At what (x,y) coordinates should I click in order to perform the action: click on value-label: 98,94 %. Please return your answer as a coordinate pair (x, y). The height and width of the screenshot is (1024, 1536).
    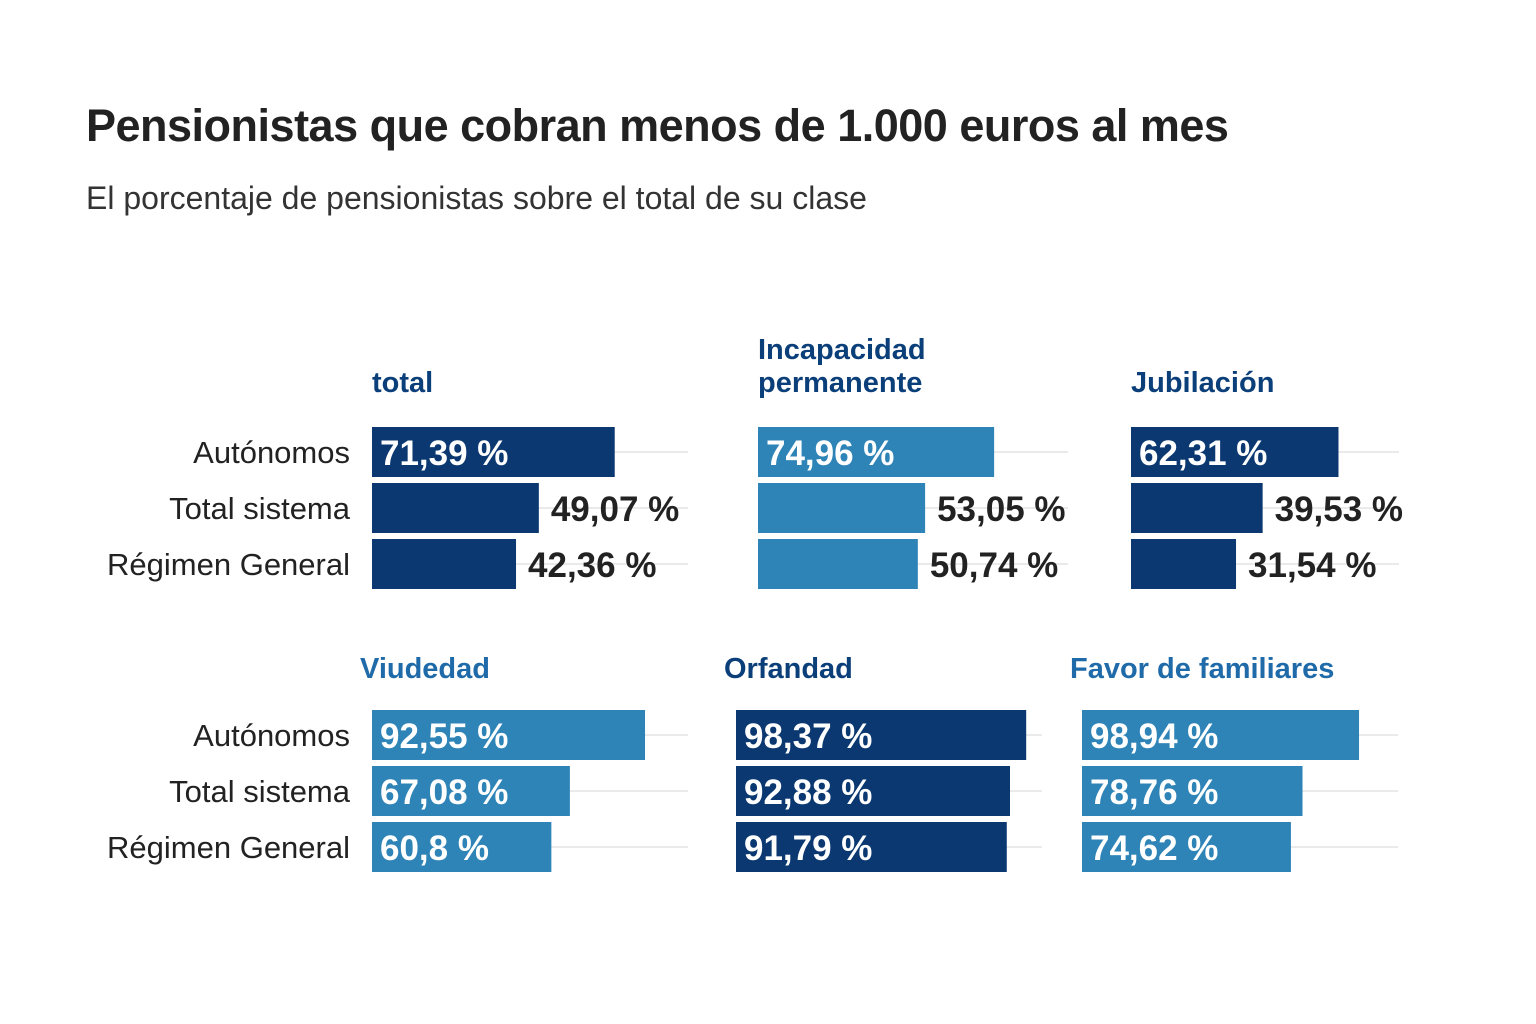
    Looking at the image, I should click on (1154, 736).